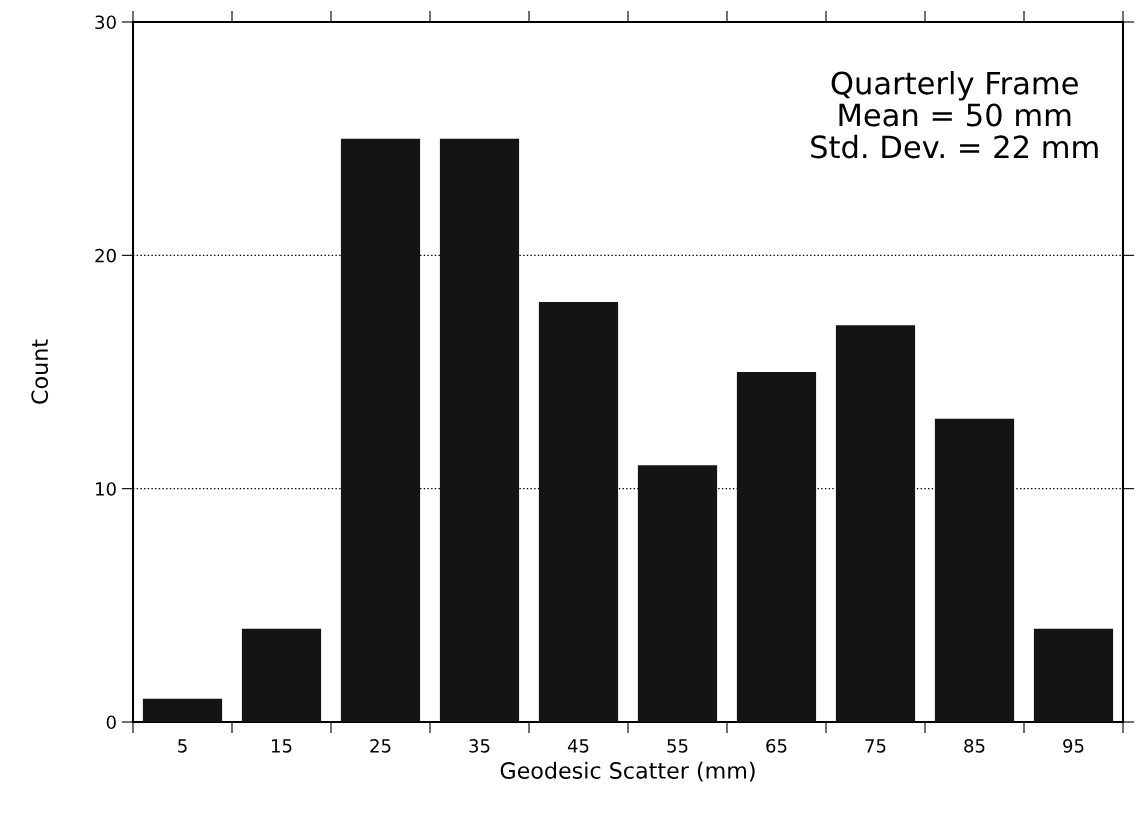 This screenshot has width=1135, height=814. What do you see at coordinates (776, 745) in the screenshot?
I see `x-tick-label: 65` at bounding box center [776, 745].